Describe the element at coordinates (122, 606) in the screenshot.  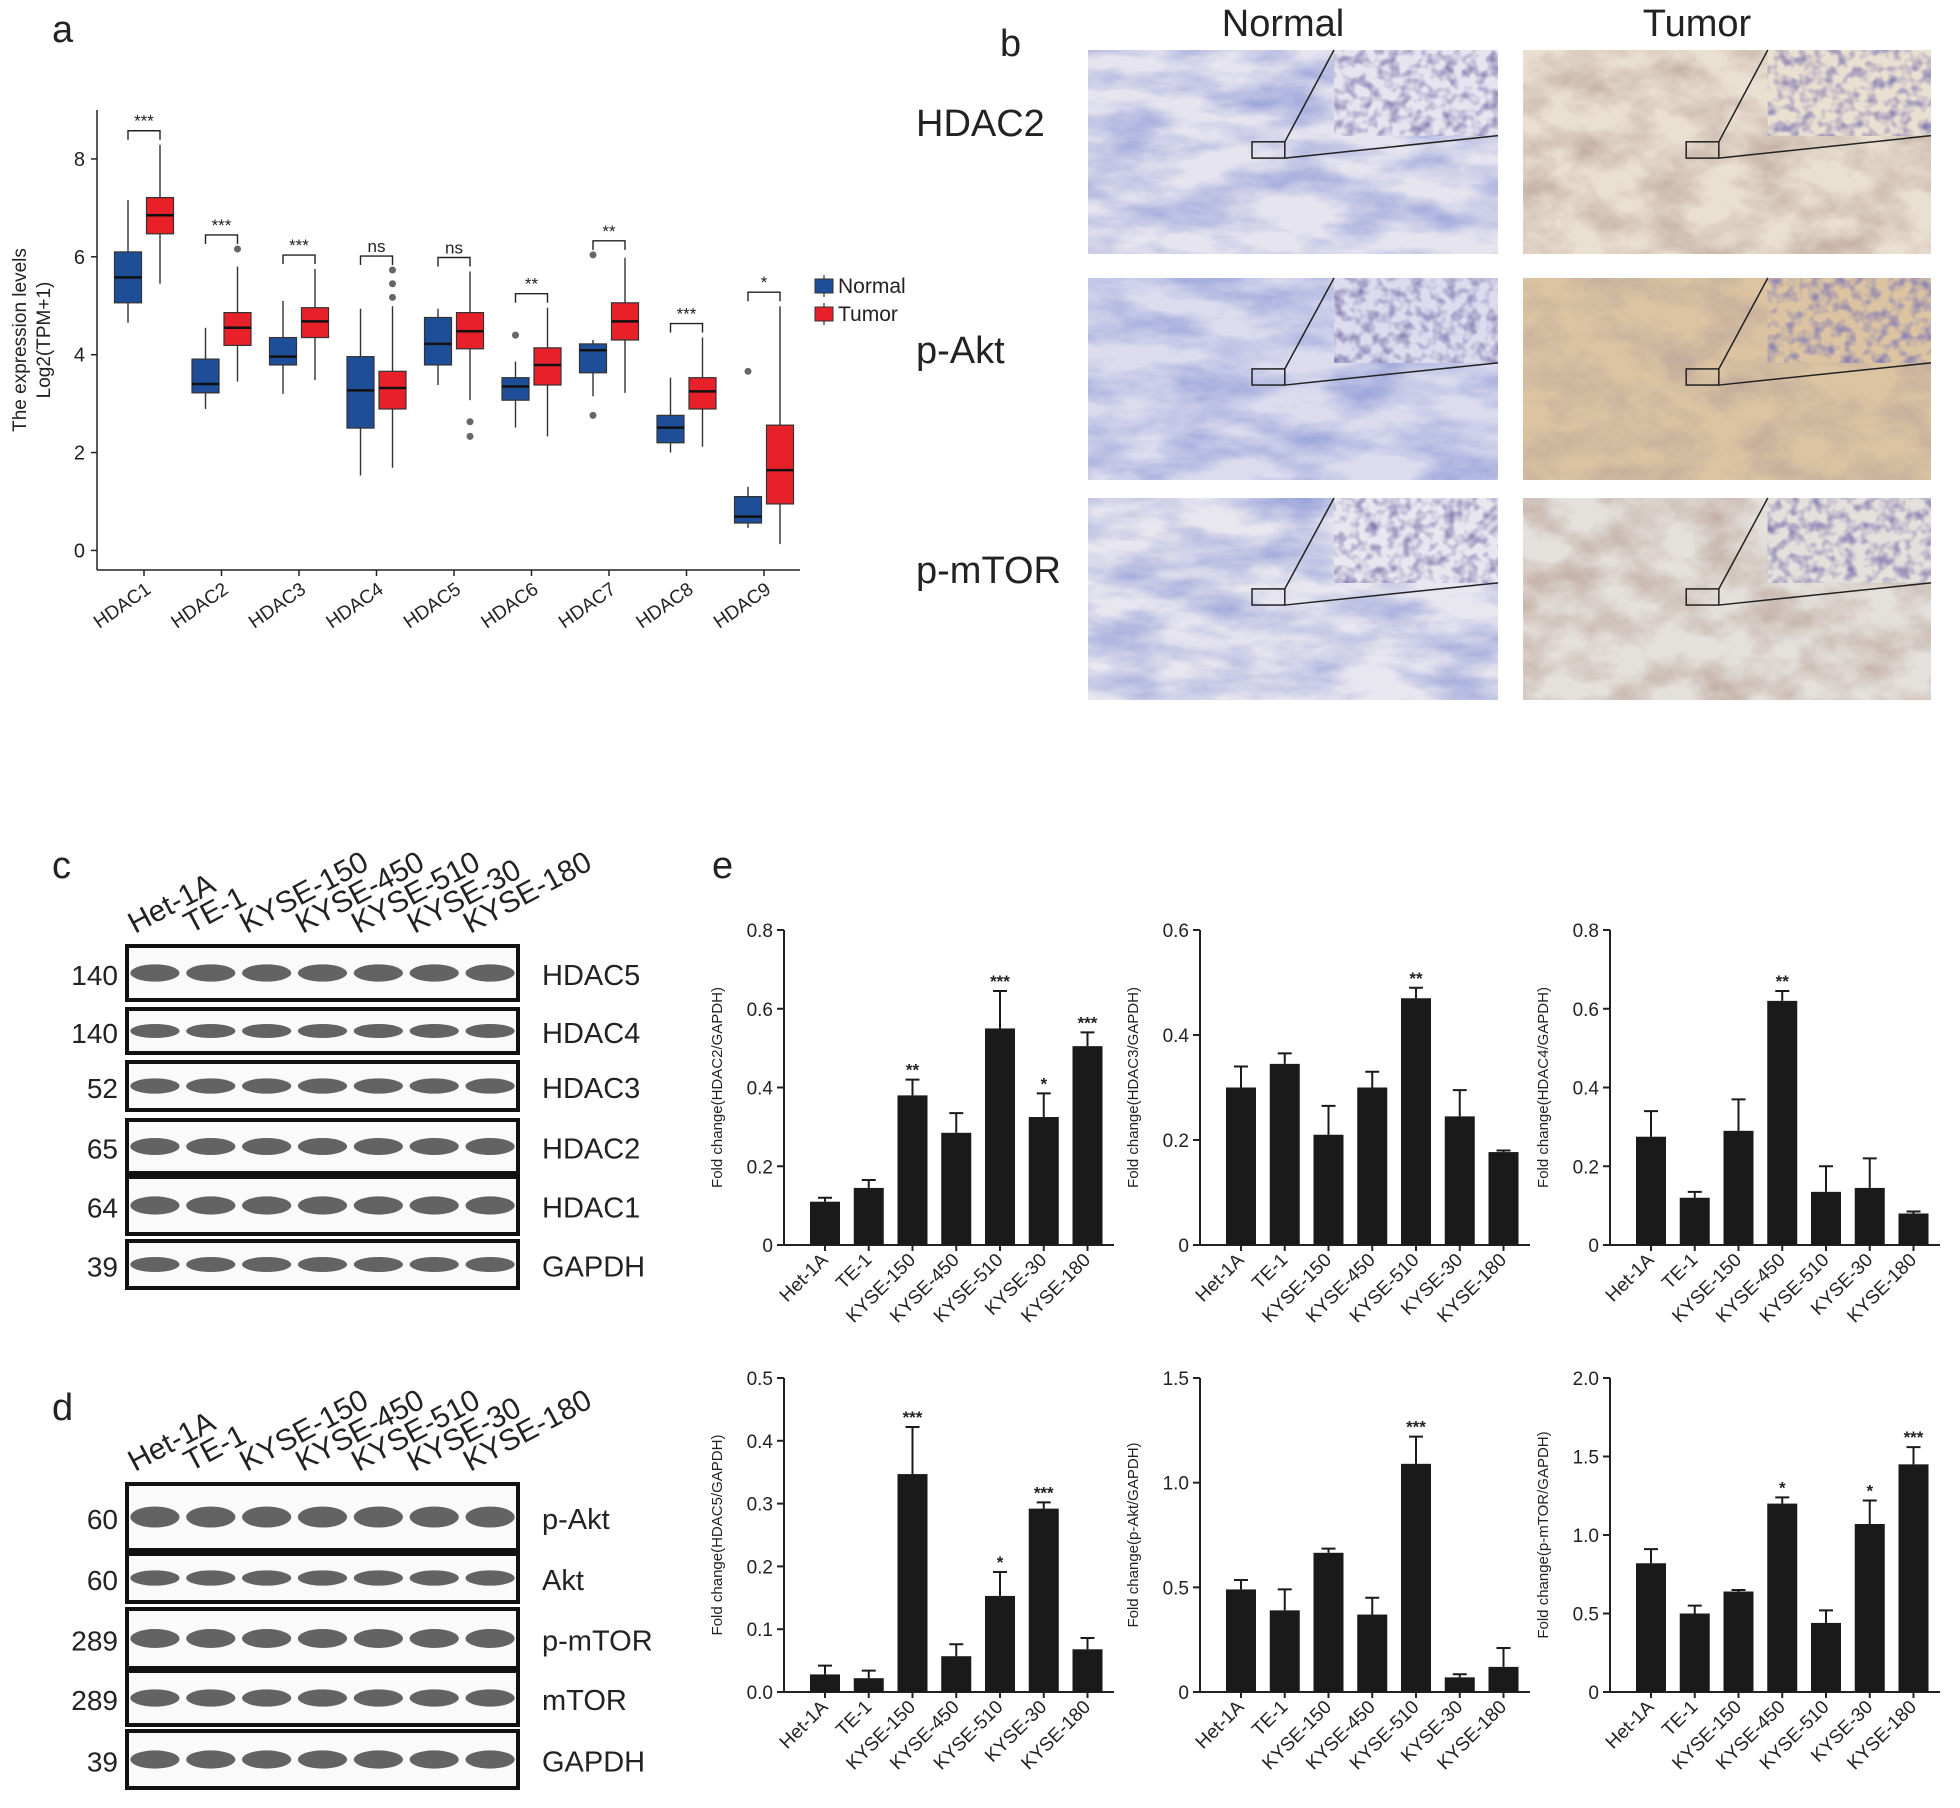
I see `x-tick-label: HDAC1` at that location.